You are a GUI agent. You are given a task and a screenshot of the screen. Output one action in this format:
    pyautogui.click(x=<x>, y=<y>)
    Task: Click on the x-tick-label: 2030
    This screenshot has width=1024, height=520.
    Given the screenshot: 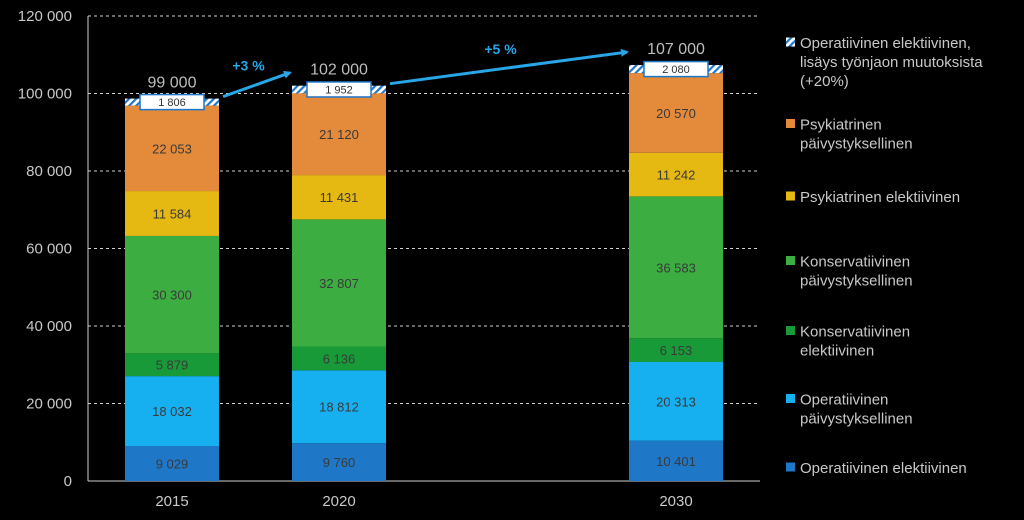 What is the action you would take?
    pyautogui.click(x=675, y=501)
    